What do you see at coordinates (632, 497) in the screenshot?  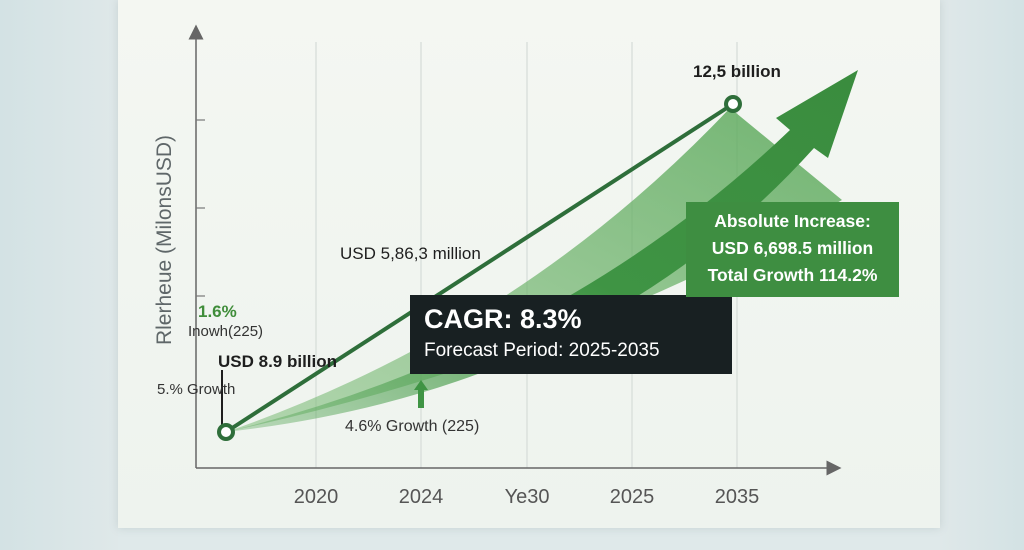 I see `x-tick-label: 2025` at bounding box center [632, 497].